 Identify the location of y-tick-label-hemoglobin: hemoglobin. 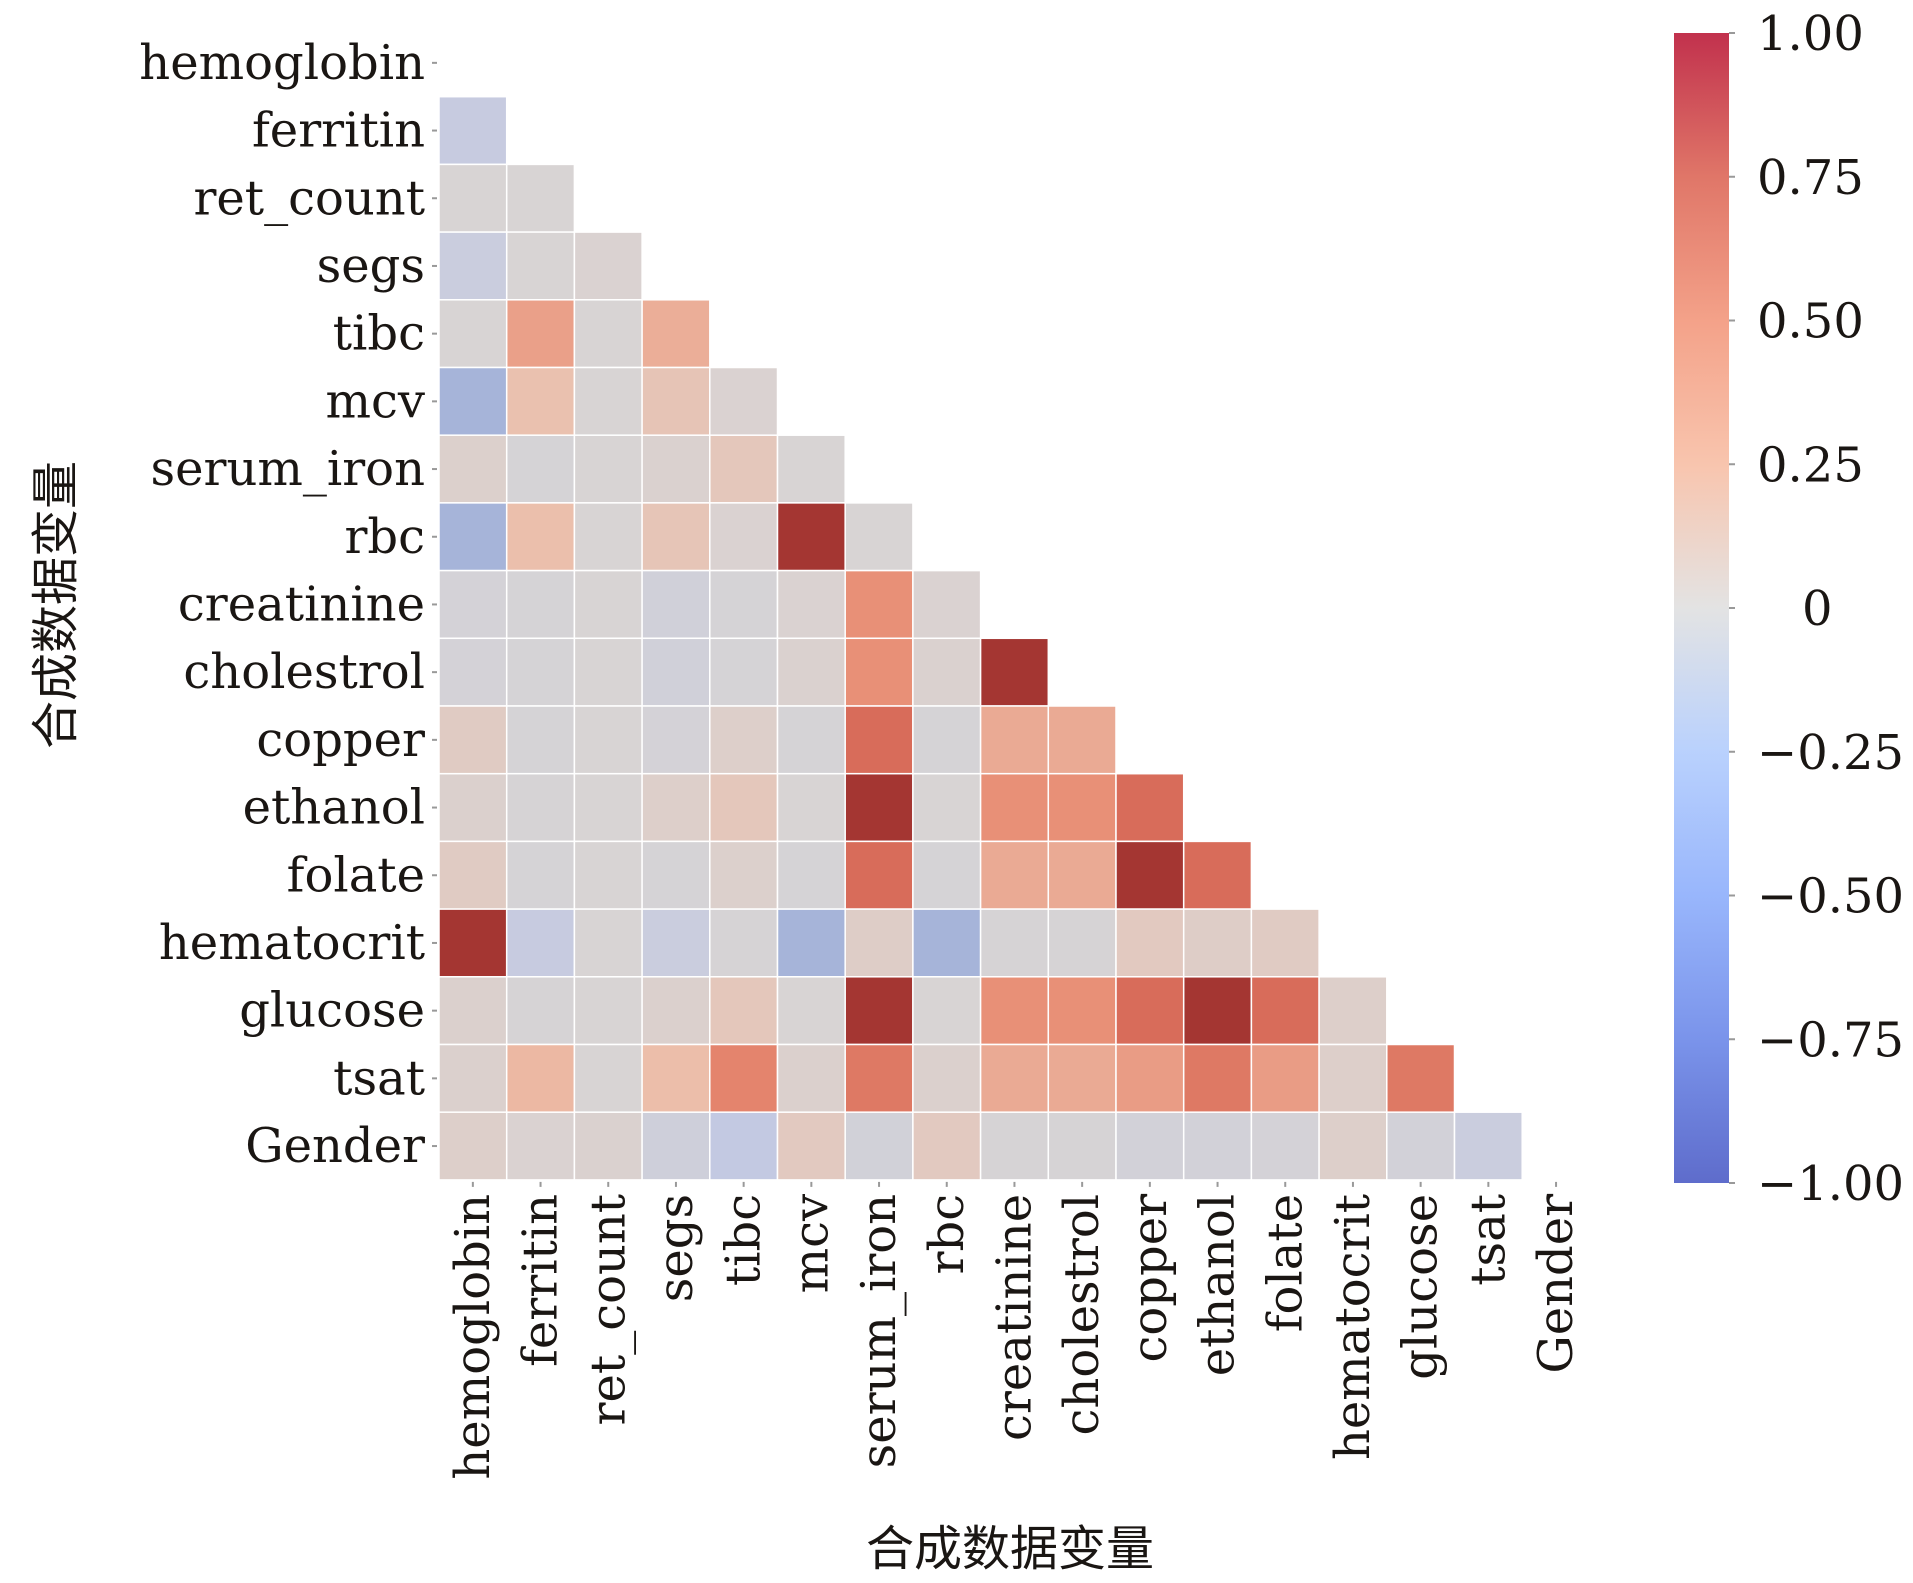
(282, 63).